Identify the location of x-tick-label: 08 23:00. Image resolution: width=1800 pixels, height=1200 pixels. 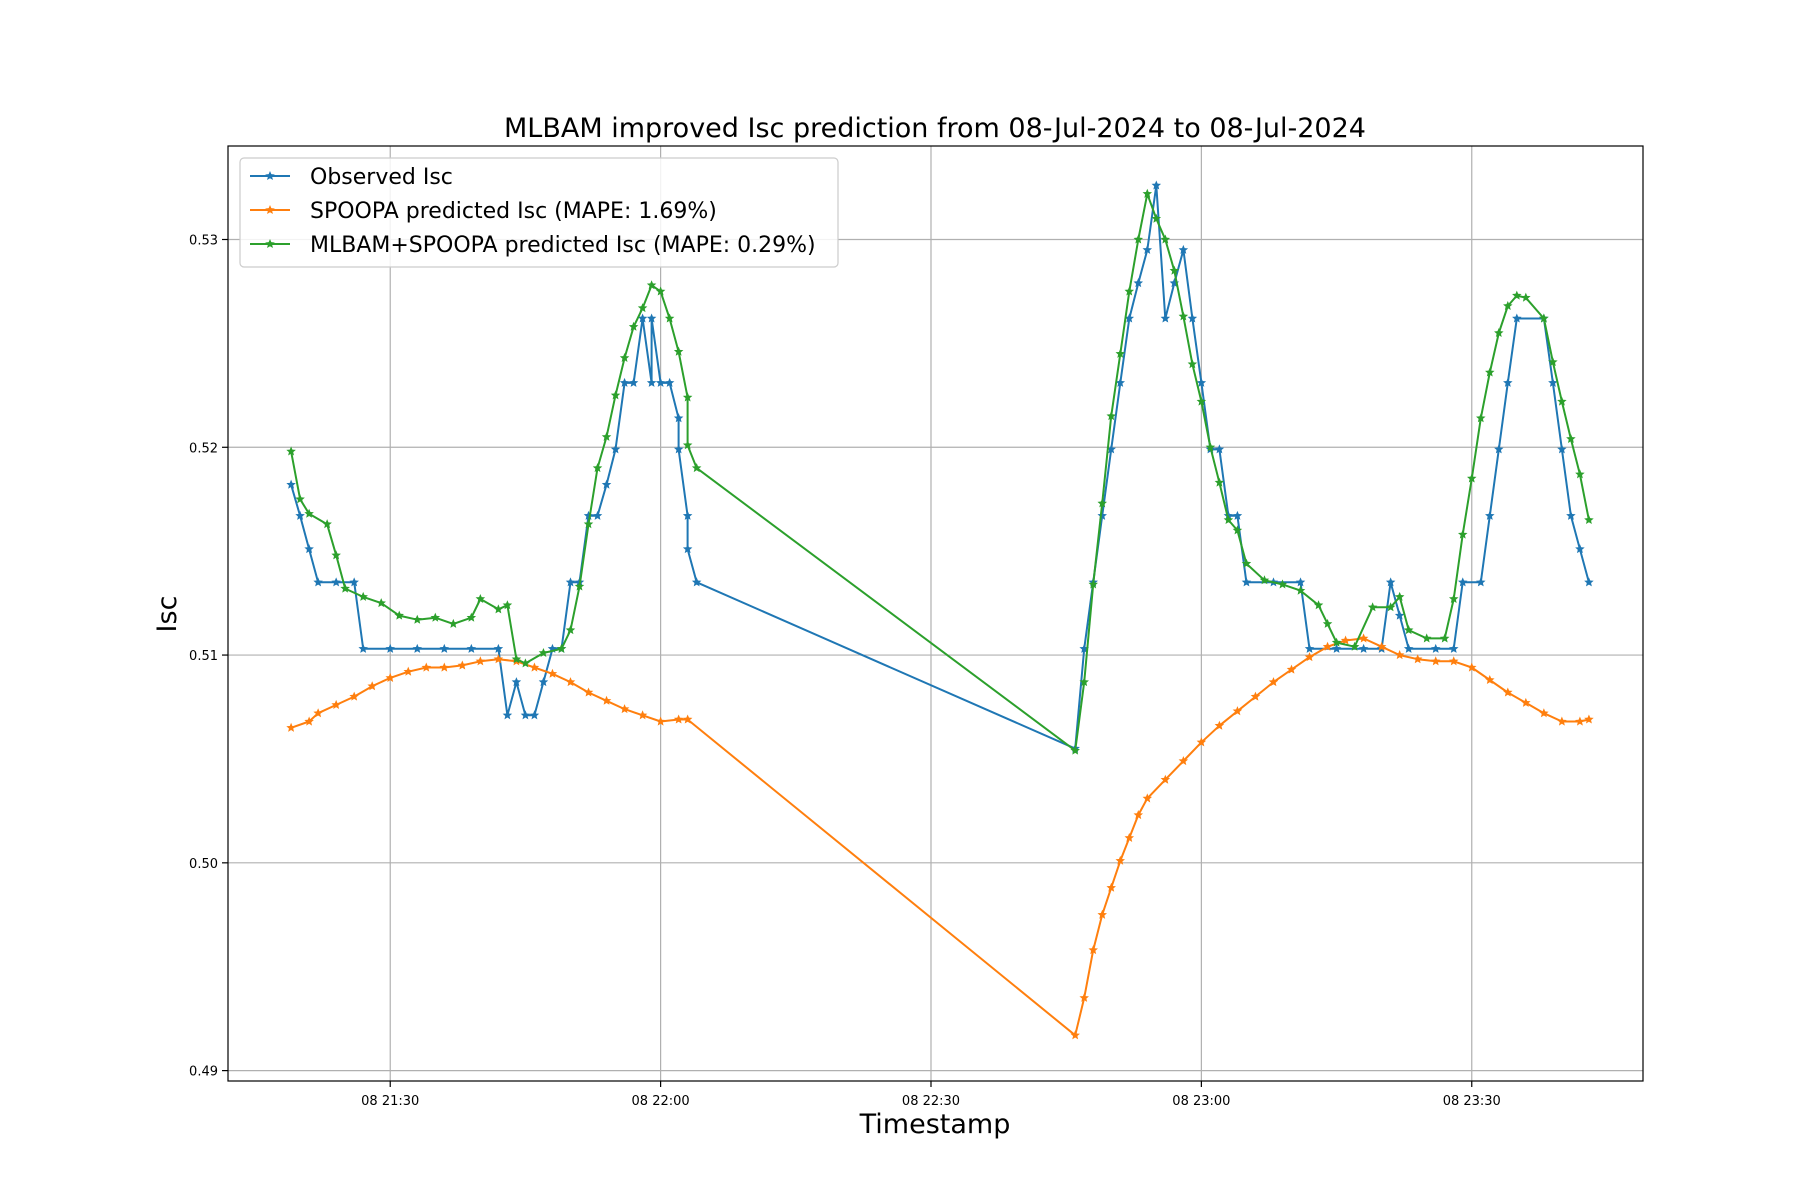
(1201, 1101).